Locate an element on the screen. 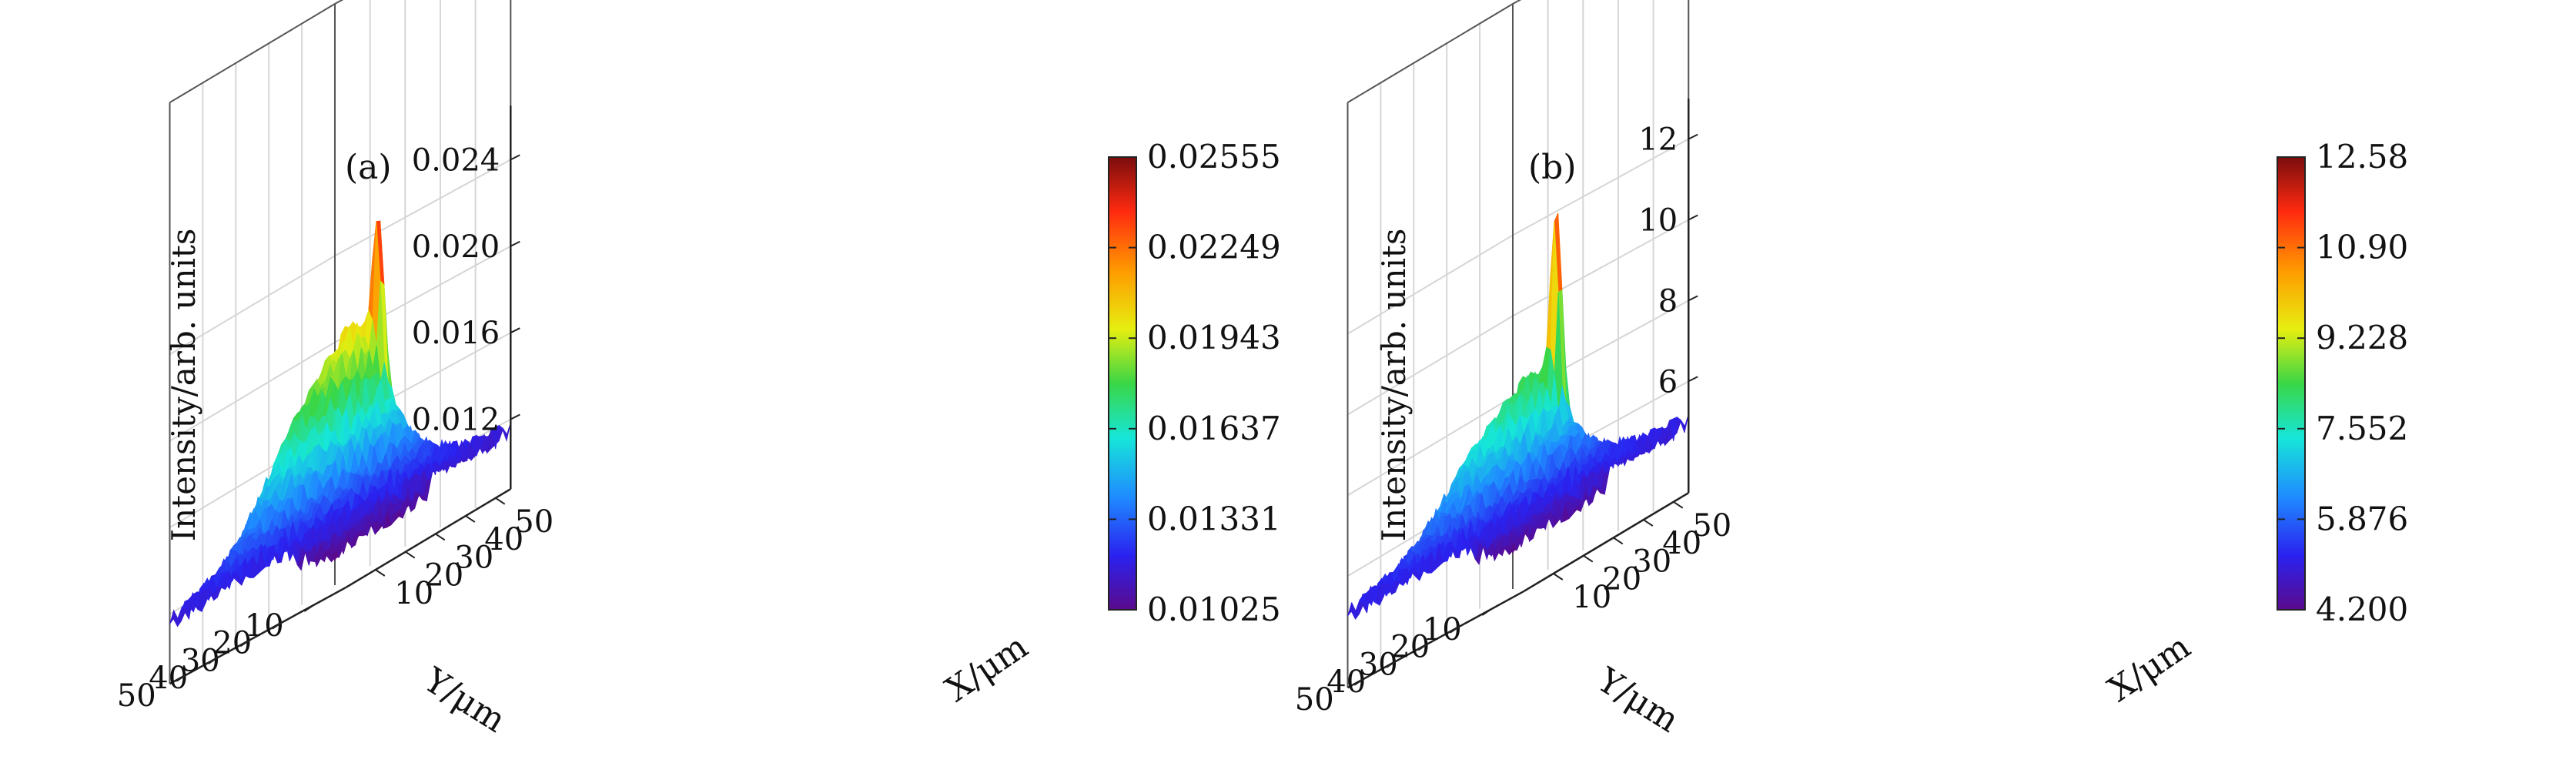 This screenshot has width=2576, height=773. colorbar-tick-label: 5.876 is located at coordinates (2362, 518).